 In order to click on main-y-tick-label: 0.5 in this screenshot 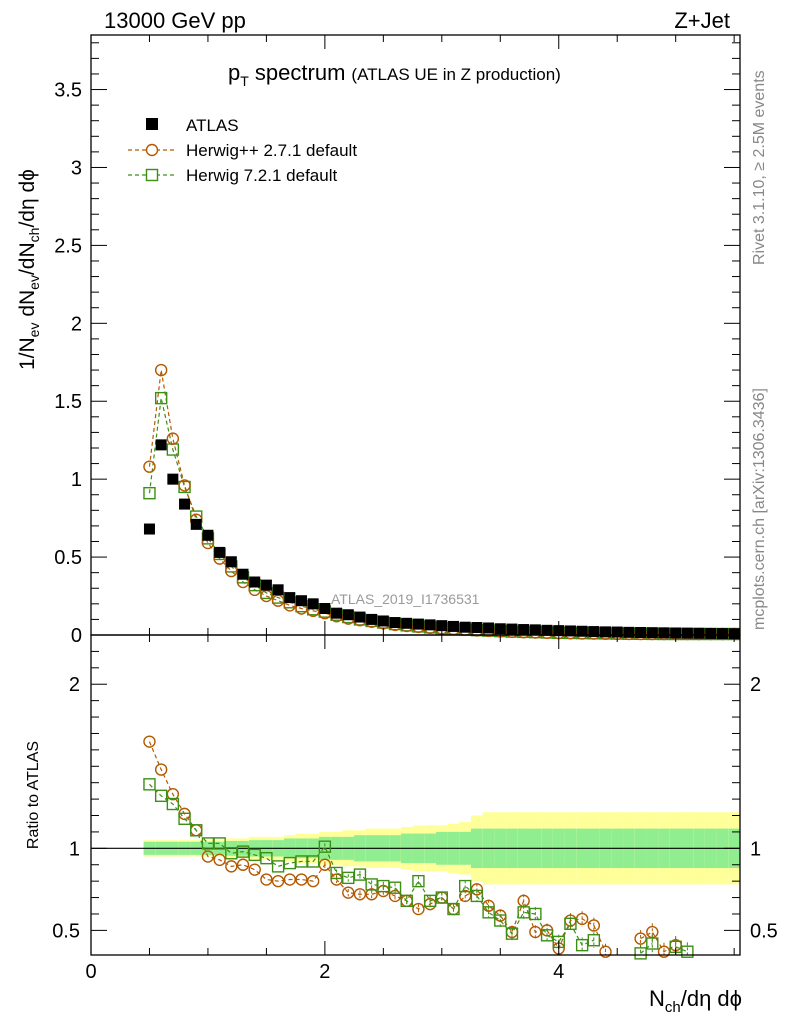, I will do `click(68, 558)`.